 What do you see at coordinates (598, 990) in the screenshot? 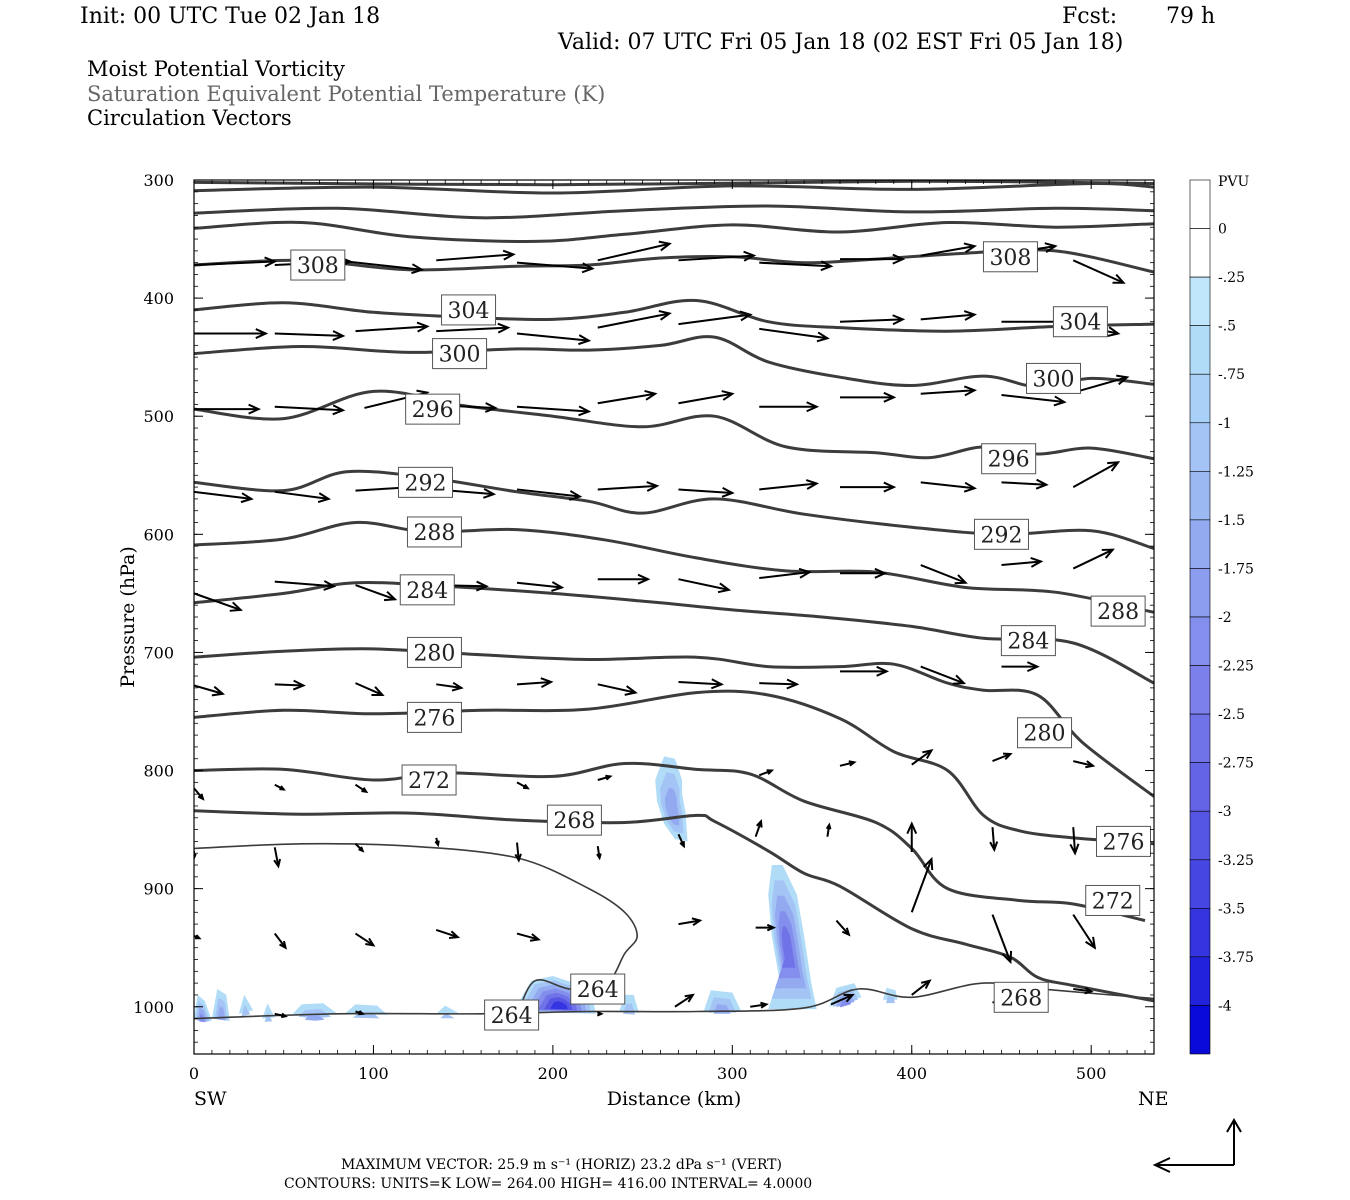
I see `contour-label: 264` at bounding box center [598, 990].